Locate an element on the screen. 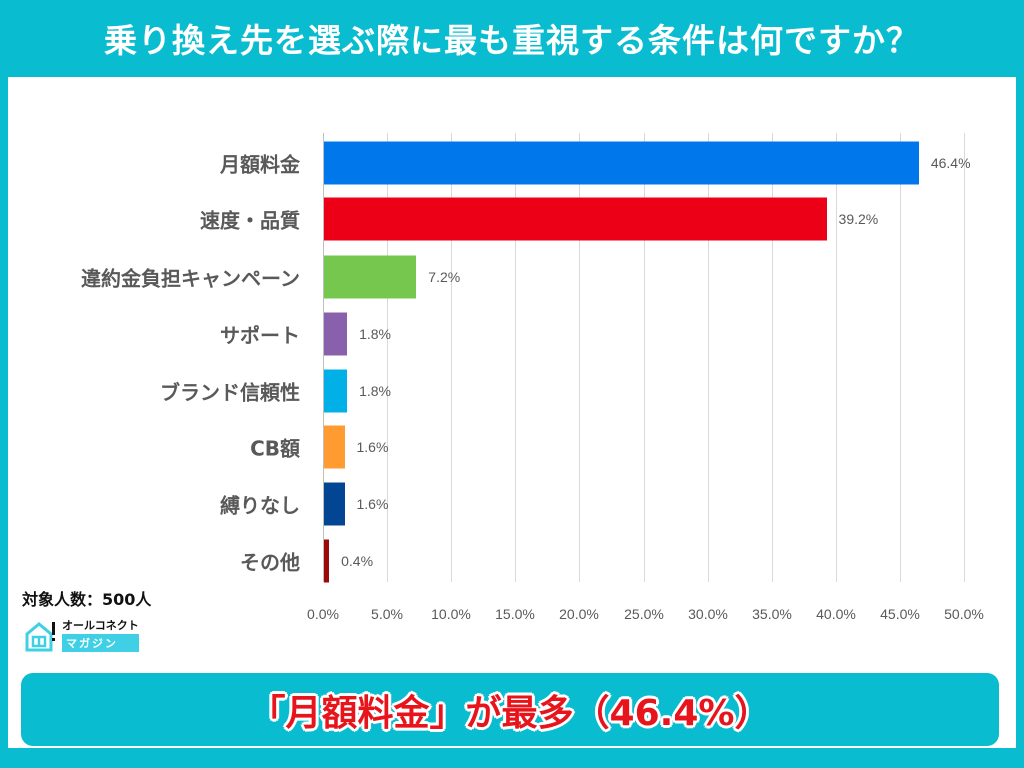 The height and width of the screenshot is (768, 1024). x-tick-label: 35.0% is located at coordinates (772, 614).